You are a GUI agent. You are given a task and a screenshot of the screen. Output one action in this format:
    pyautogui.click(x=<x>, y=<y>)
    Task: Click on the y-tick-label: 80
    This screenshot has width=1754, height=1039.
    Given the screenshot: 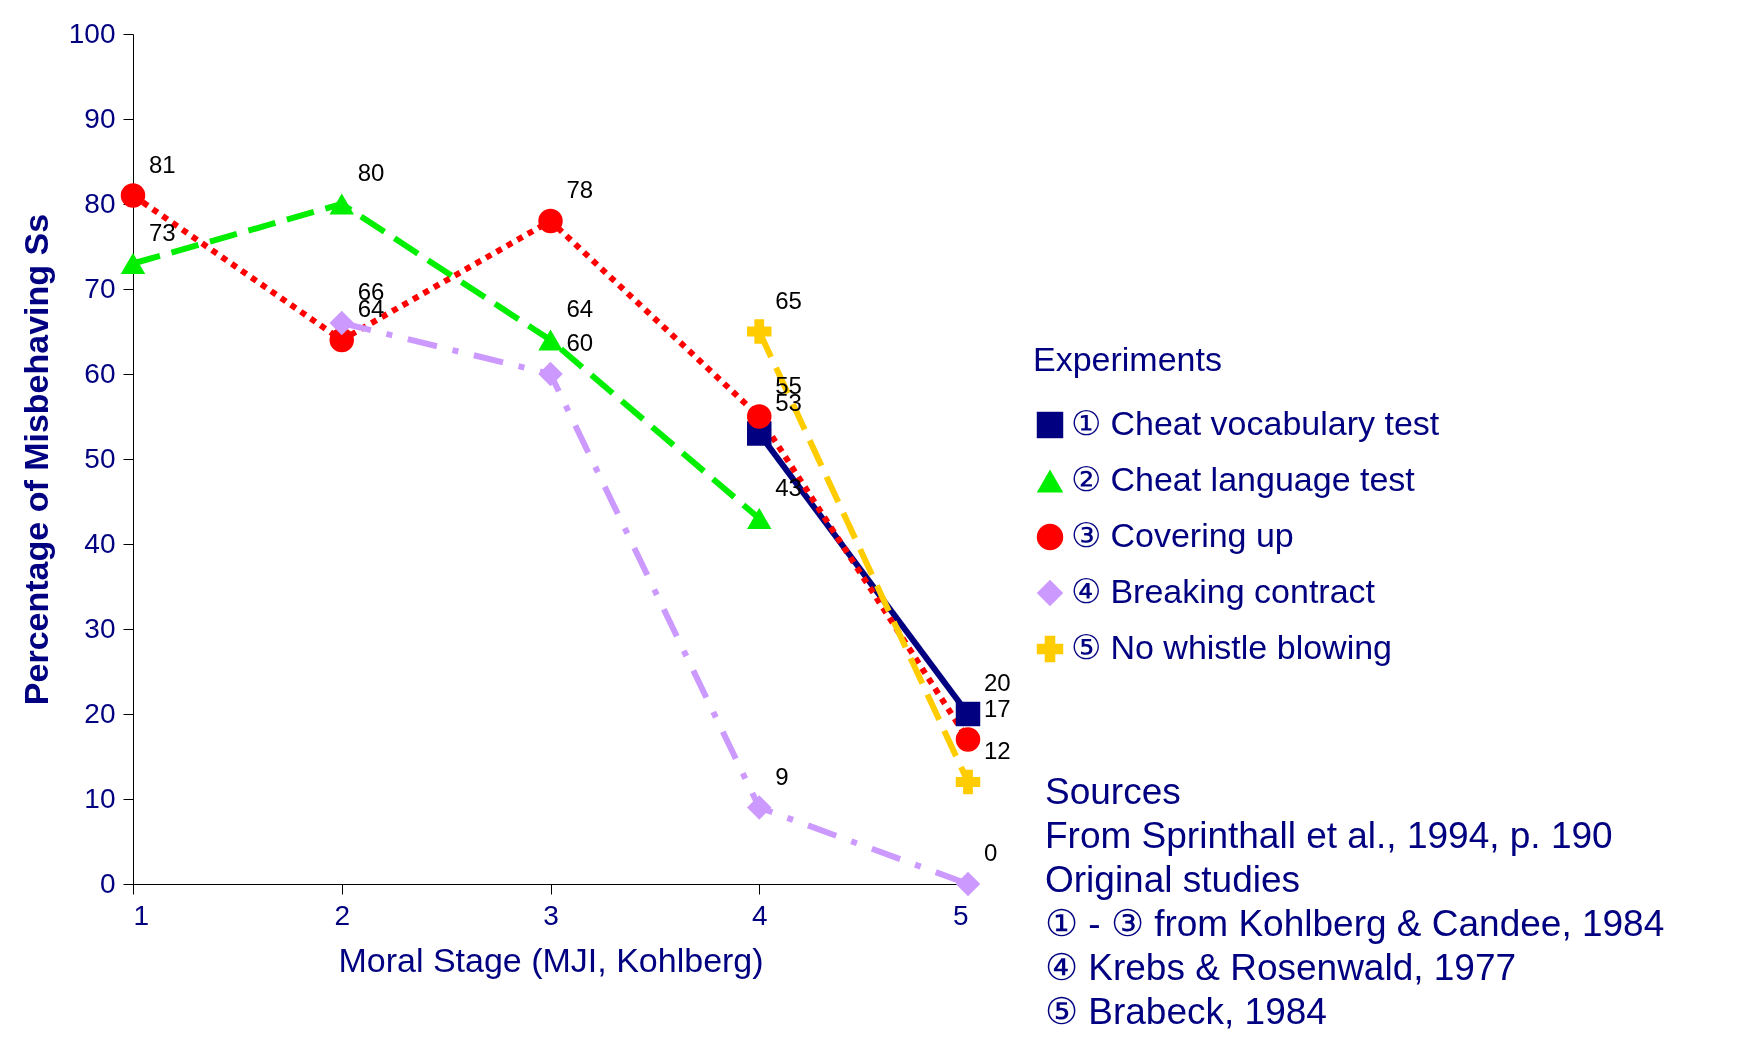 What is the action you would take?
    pyautogui.click(x=100, y=203)
    